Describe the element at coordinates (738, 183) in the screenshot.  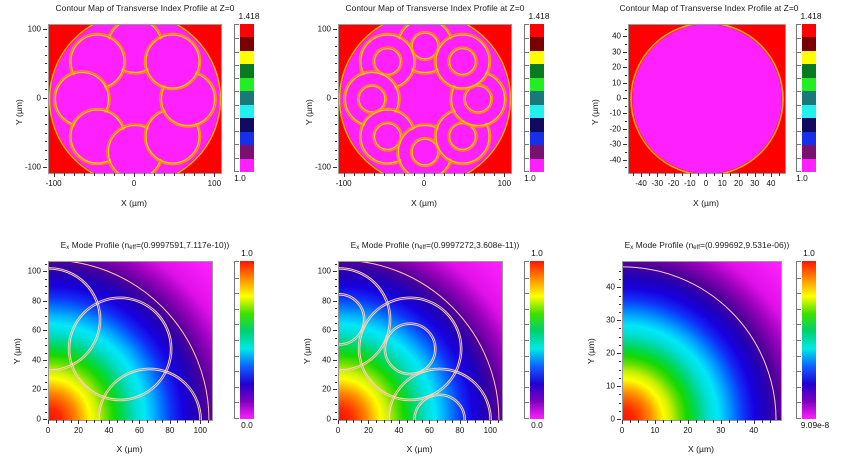
I see `x-tick-label: 20` at that location.